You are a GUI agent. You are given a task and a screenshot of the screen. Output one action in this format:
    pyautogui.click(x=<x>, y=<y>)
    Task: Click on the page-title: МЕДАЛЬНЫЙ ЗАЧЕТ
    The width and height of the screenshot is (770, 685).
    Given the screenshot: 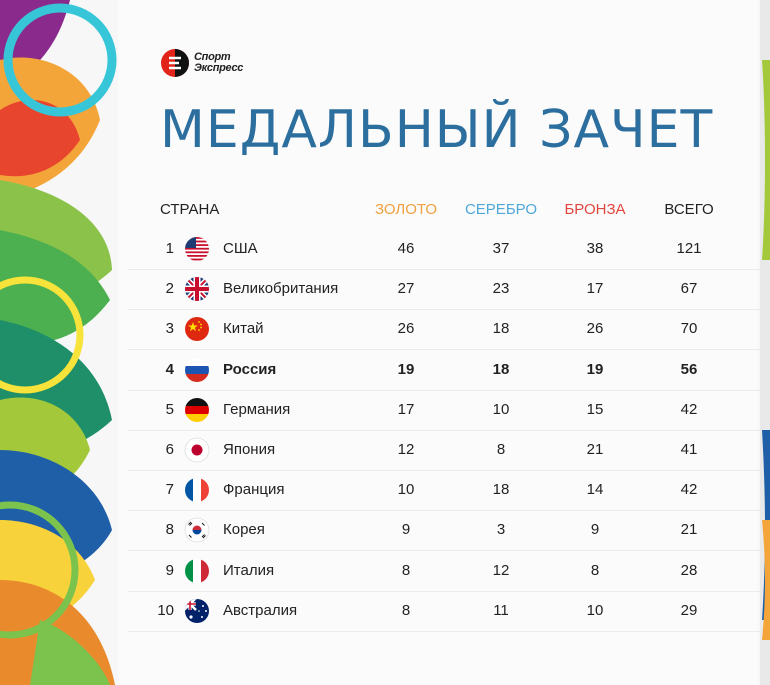 What is the action you would take?
    pyautogui.click(x=437, y=130)
    